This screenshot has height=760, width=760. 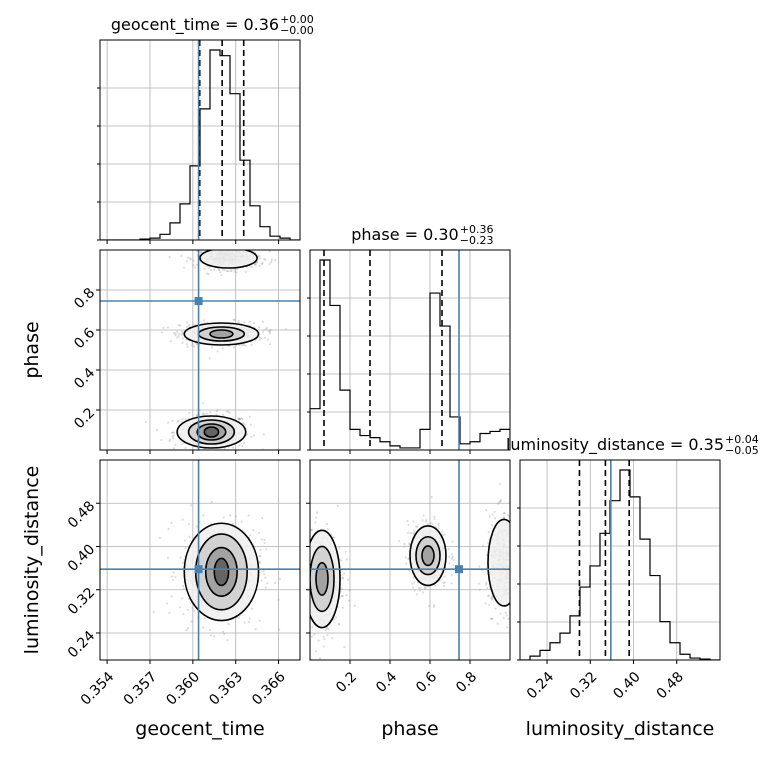 What do you see at coordinates (81, 557) in the screenshot?
I see `y-tick-label: 0.40` at bounding box center [81, 557].